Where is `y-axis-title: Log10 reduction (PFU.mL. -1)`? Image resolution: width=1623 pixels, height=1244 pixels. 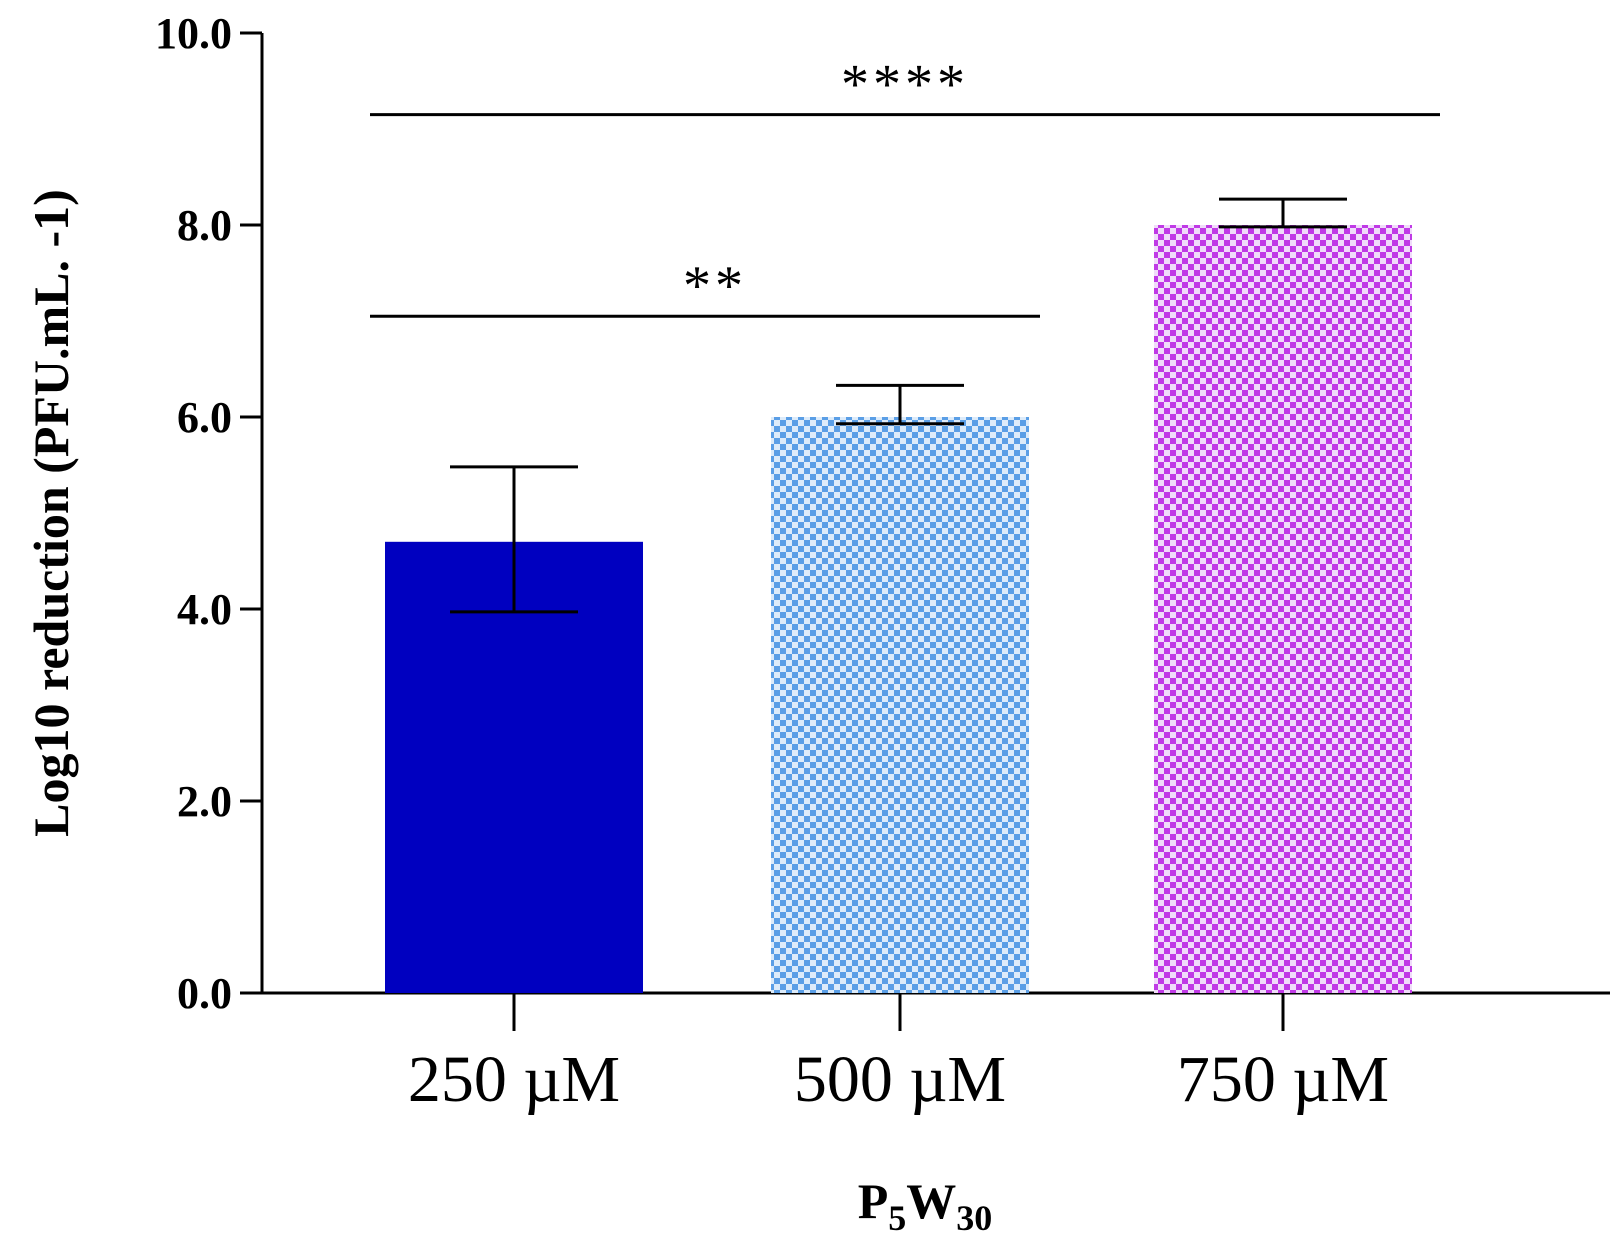
y-axis-title: Log10 reduction (PFU.mL. -1) is located at coordinates (51, 513).